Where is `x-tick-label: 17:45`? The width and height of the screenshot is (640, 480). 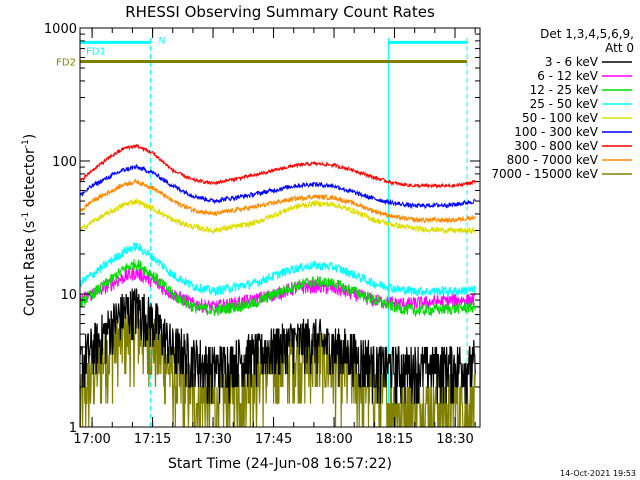 x-tick-label: 17:45 is located at coordinates (273, 439).